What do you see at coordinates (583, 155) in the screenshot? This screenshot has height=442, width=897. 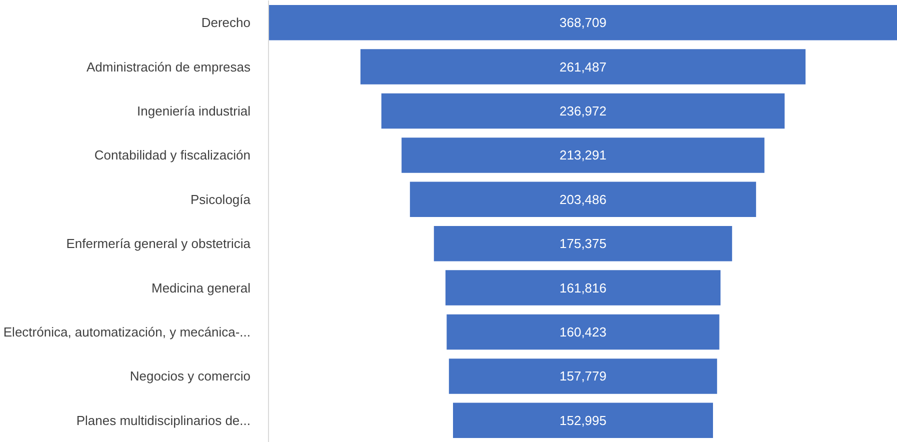 I see `data-label: 213,291` at bounding box center [583, 155].